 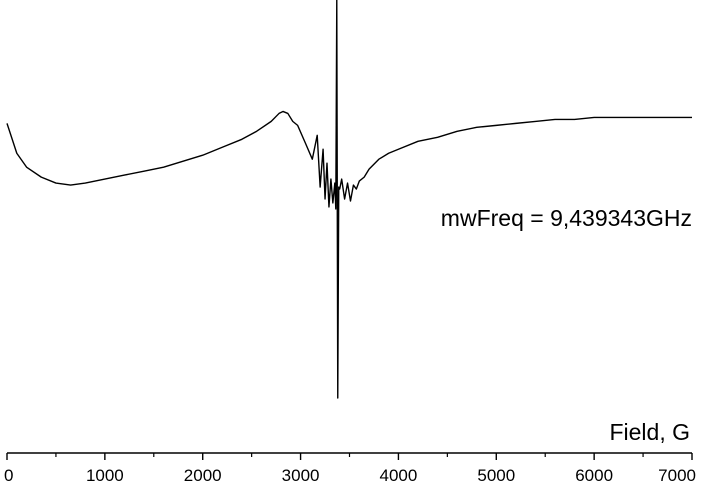 I want to click on x-axis-ticks: 0 1000 2000 3000 4000 5000 6000 7000, so click(x=350, y=469).